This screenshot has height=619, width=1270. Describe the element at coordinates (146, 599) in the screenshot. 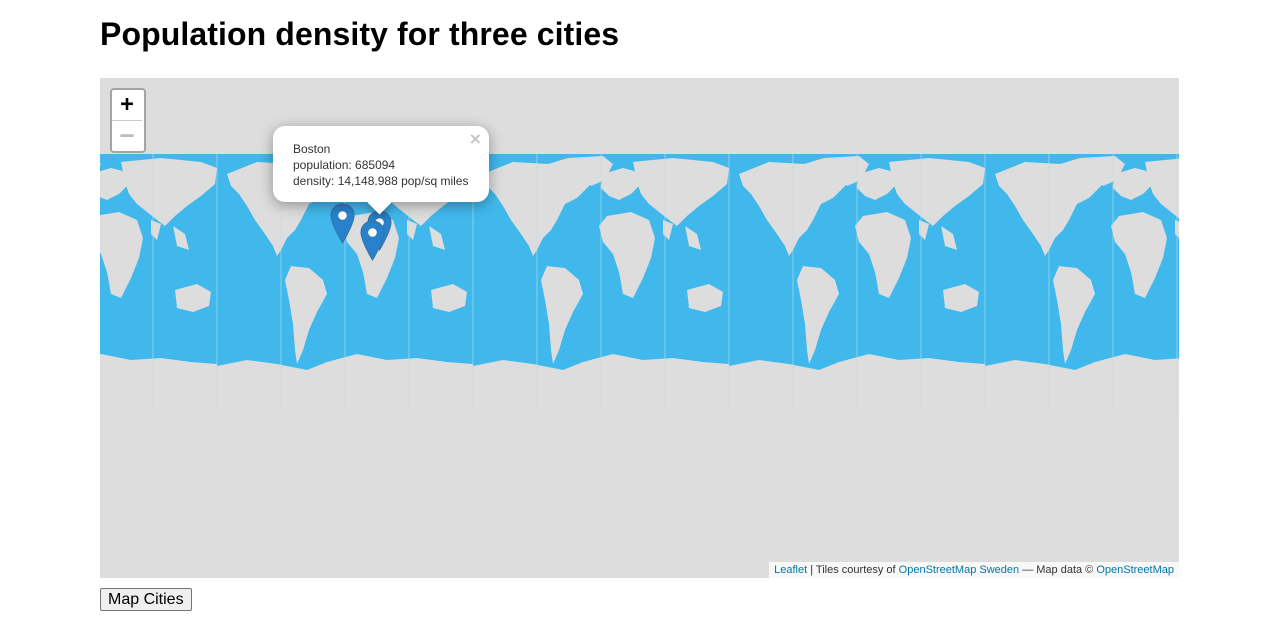

I see `map-cities-button: Map Cities` at that location.